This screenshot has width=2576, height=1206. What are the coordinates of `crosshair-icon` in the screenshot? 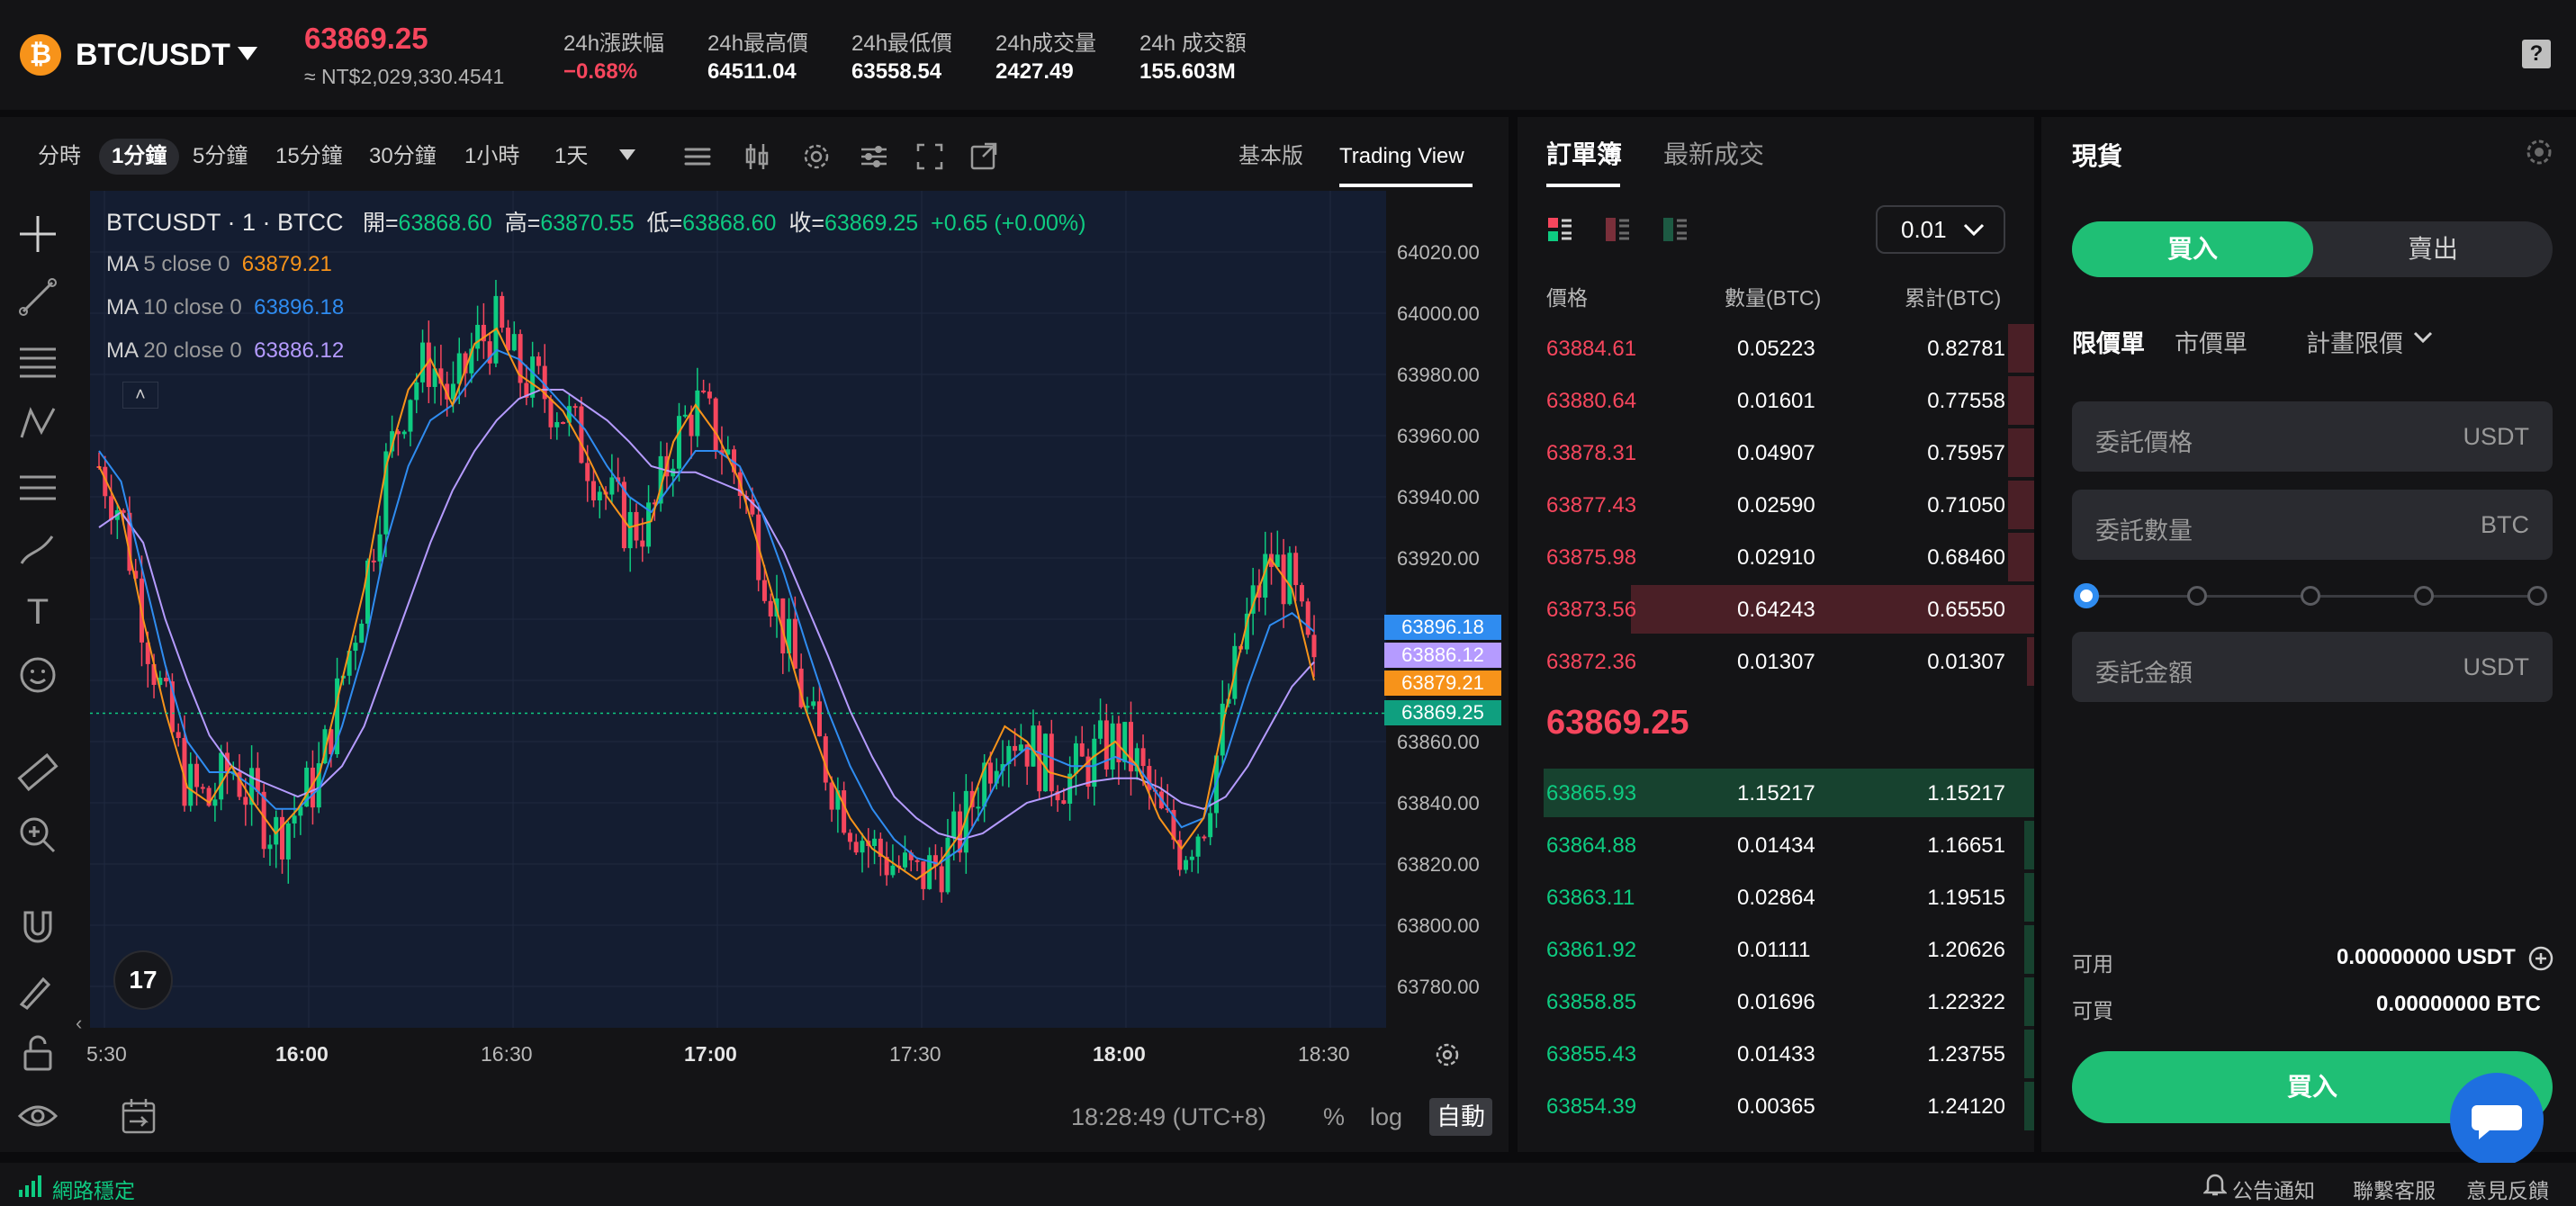 It's located at (37, 234).